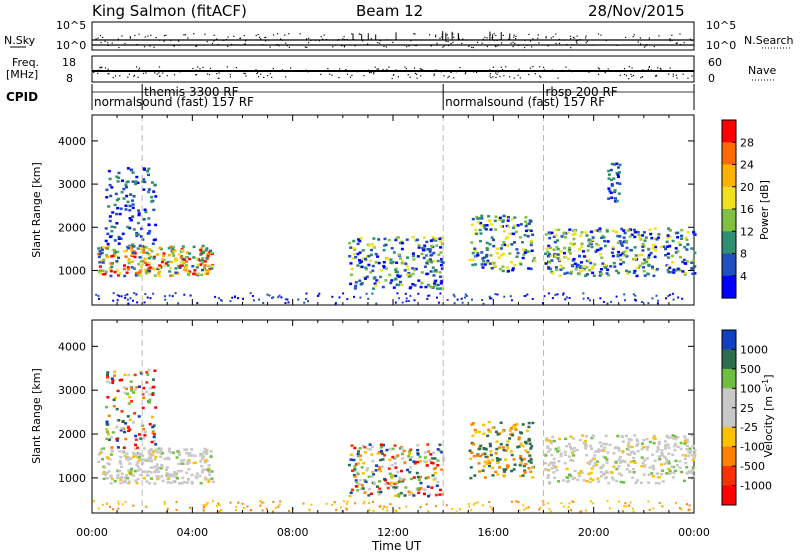  I want to click on x-tick-label: 12:00, so click(393, 532).